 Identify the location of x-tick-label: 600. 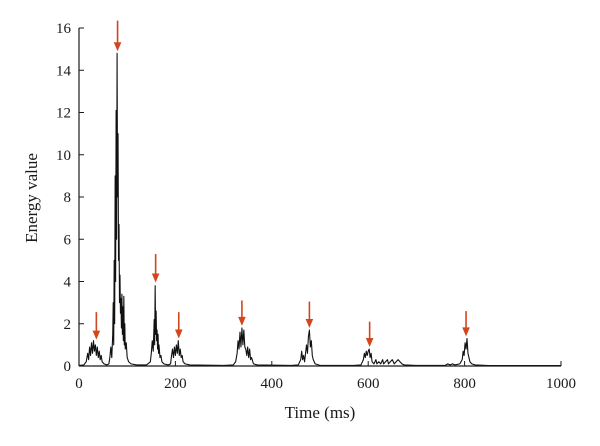
(368, 384).